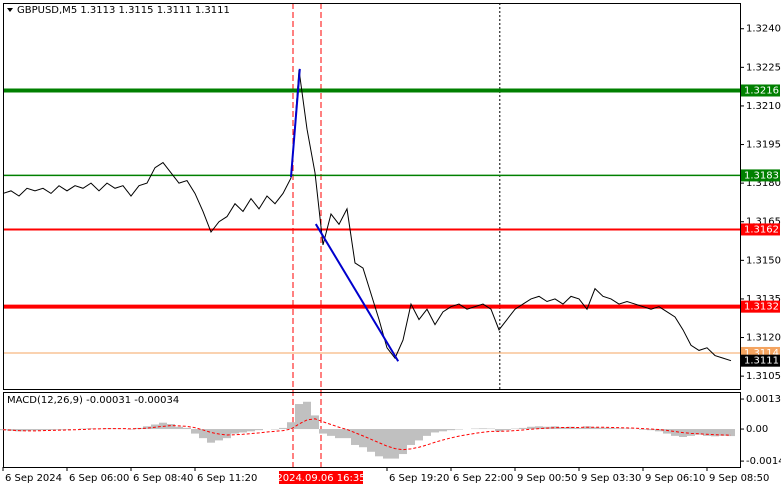 The image size is (781, 489). Describe the element at coordinates (99, 478) in the screenshot. I see `x-tick-label: 6 Sep 06:00` at that location.